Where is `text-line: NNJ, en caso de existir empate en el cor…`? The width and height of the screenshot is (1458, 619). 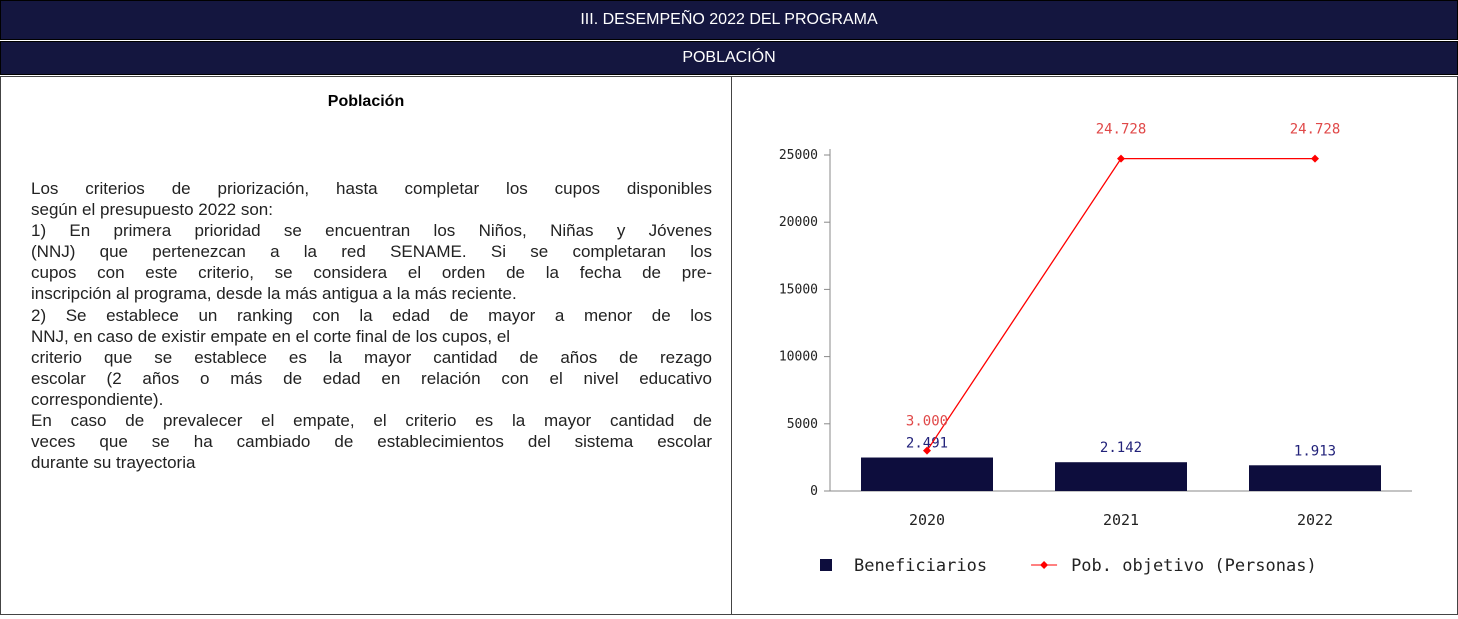
text-line: NNJ, en caso de existir empate en el cor… is located at coordinates (271, 336).